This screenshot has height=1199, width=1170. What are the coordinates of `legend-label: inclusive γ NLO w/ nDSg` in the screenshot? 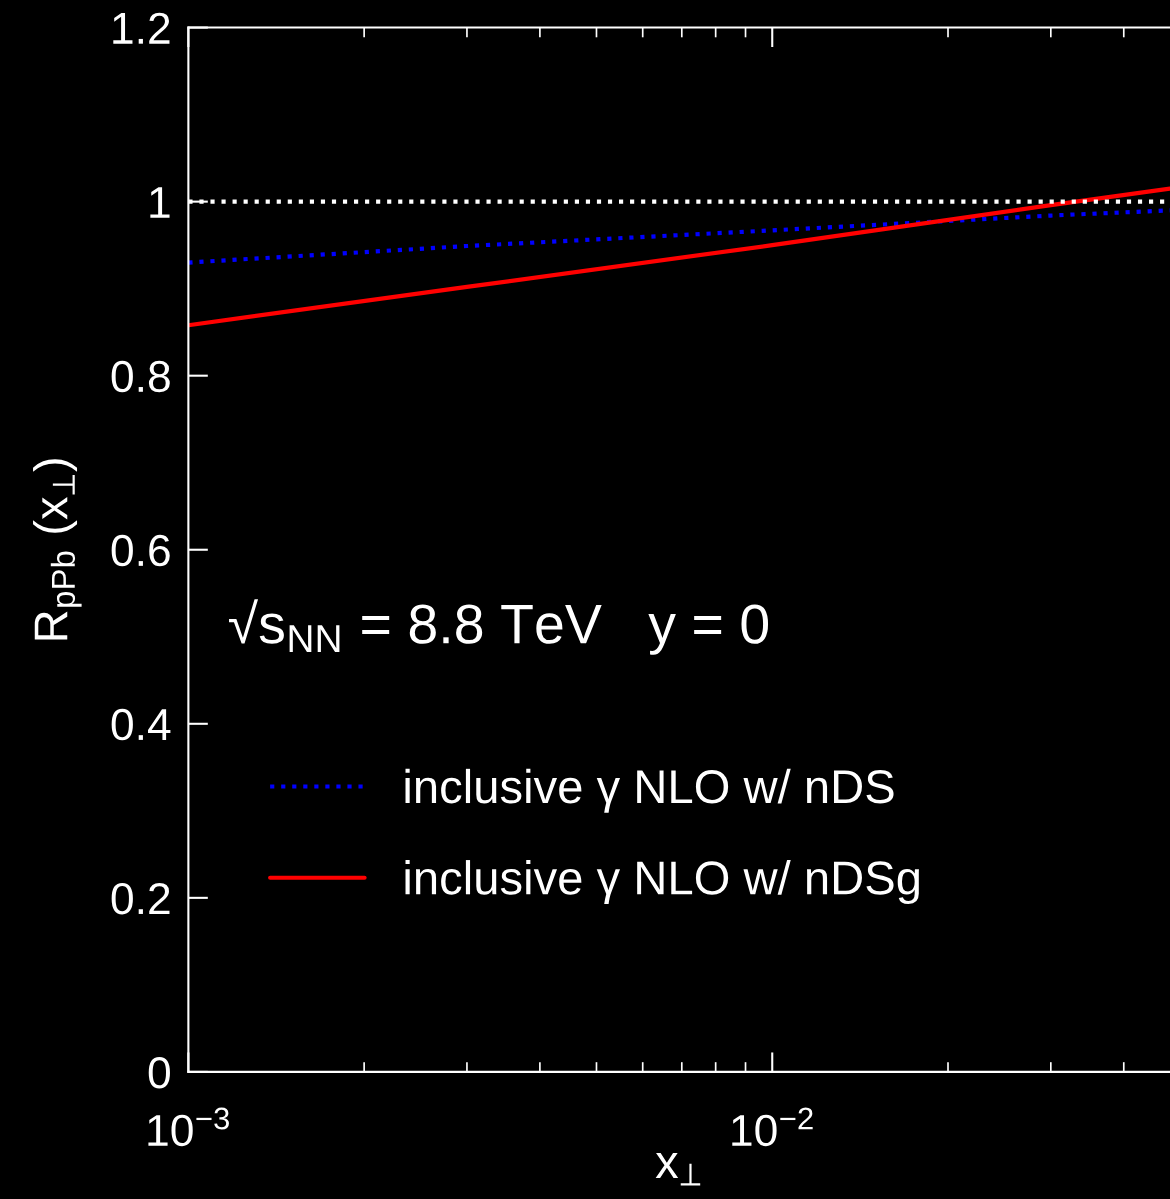 It's located at (662, 882).